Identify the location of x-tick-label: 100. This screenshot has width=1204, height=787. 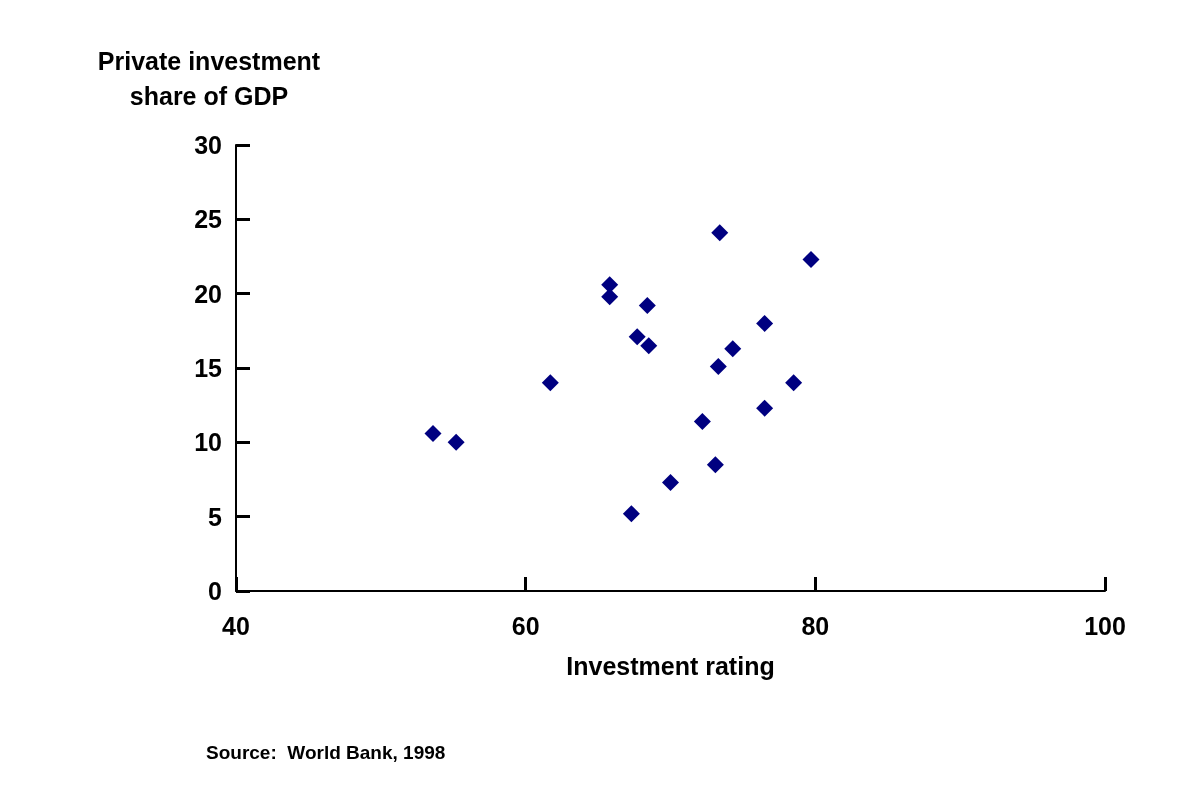
(1105, 625).